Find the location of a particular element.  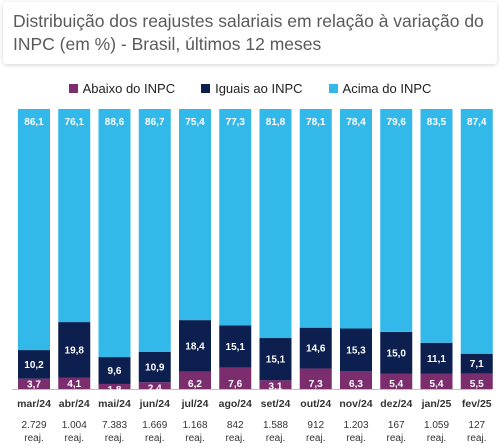

x-tick-label: mar/24 is located at coordinates (34, 404).